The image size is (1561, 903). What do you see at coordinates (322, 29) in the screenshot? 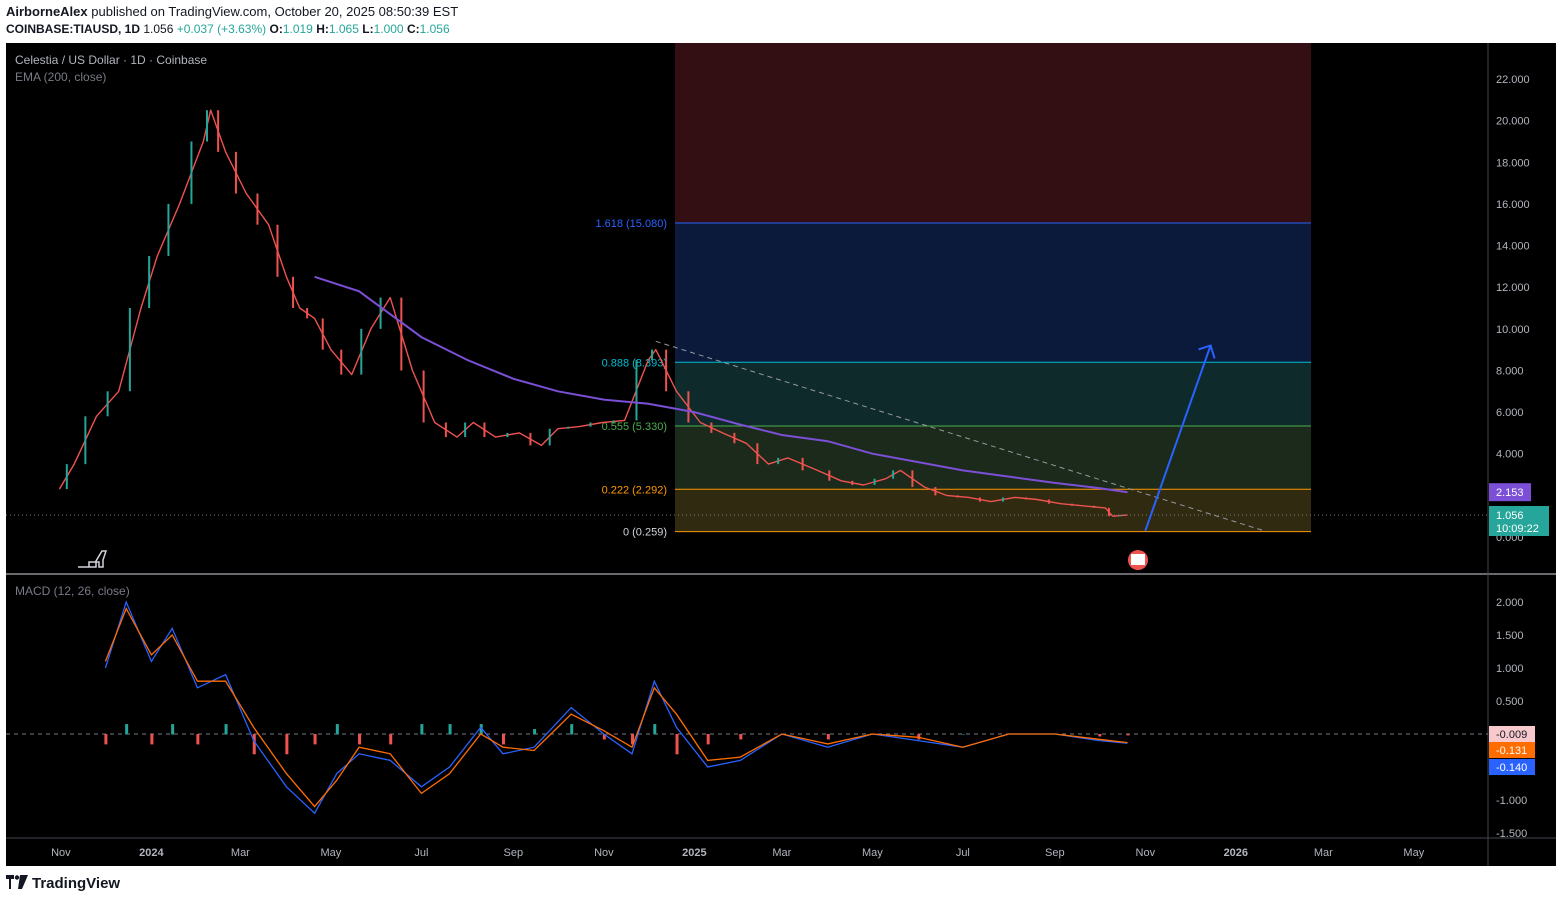
I see `high-label: H:` at bounding box center [322, 29].